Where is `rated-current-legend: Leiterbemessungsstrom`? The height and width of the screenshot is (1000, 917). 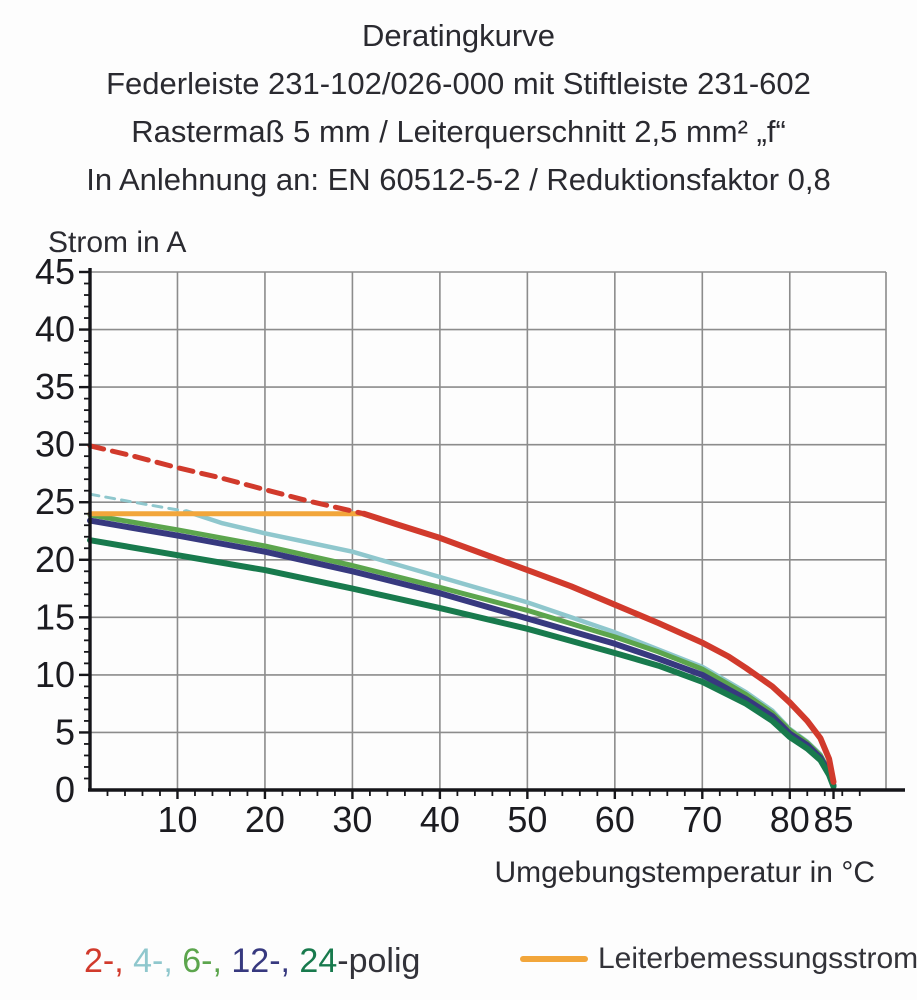 rated-current-legend: Leiterbemessungsstrom is located at coordinates (718, 959).